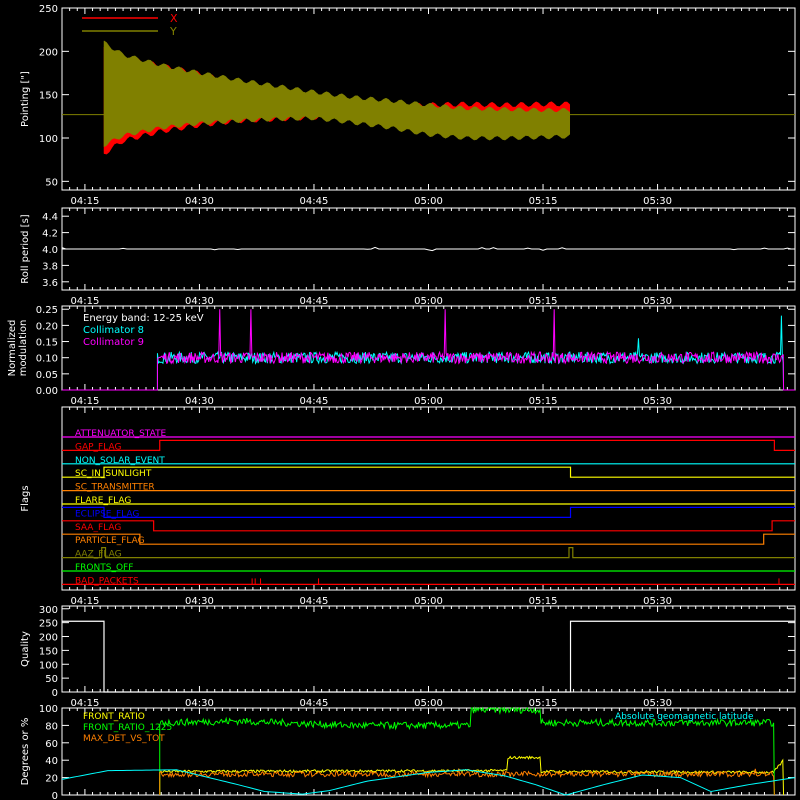 The height and width of the screenshot is (800, 800). I want to click on series-front-ratio-1225-line, so click(467, 751).